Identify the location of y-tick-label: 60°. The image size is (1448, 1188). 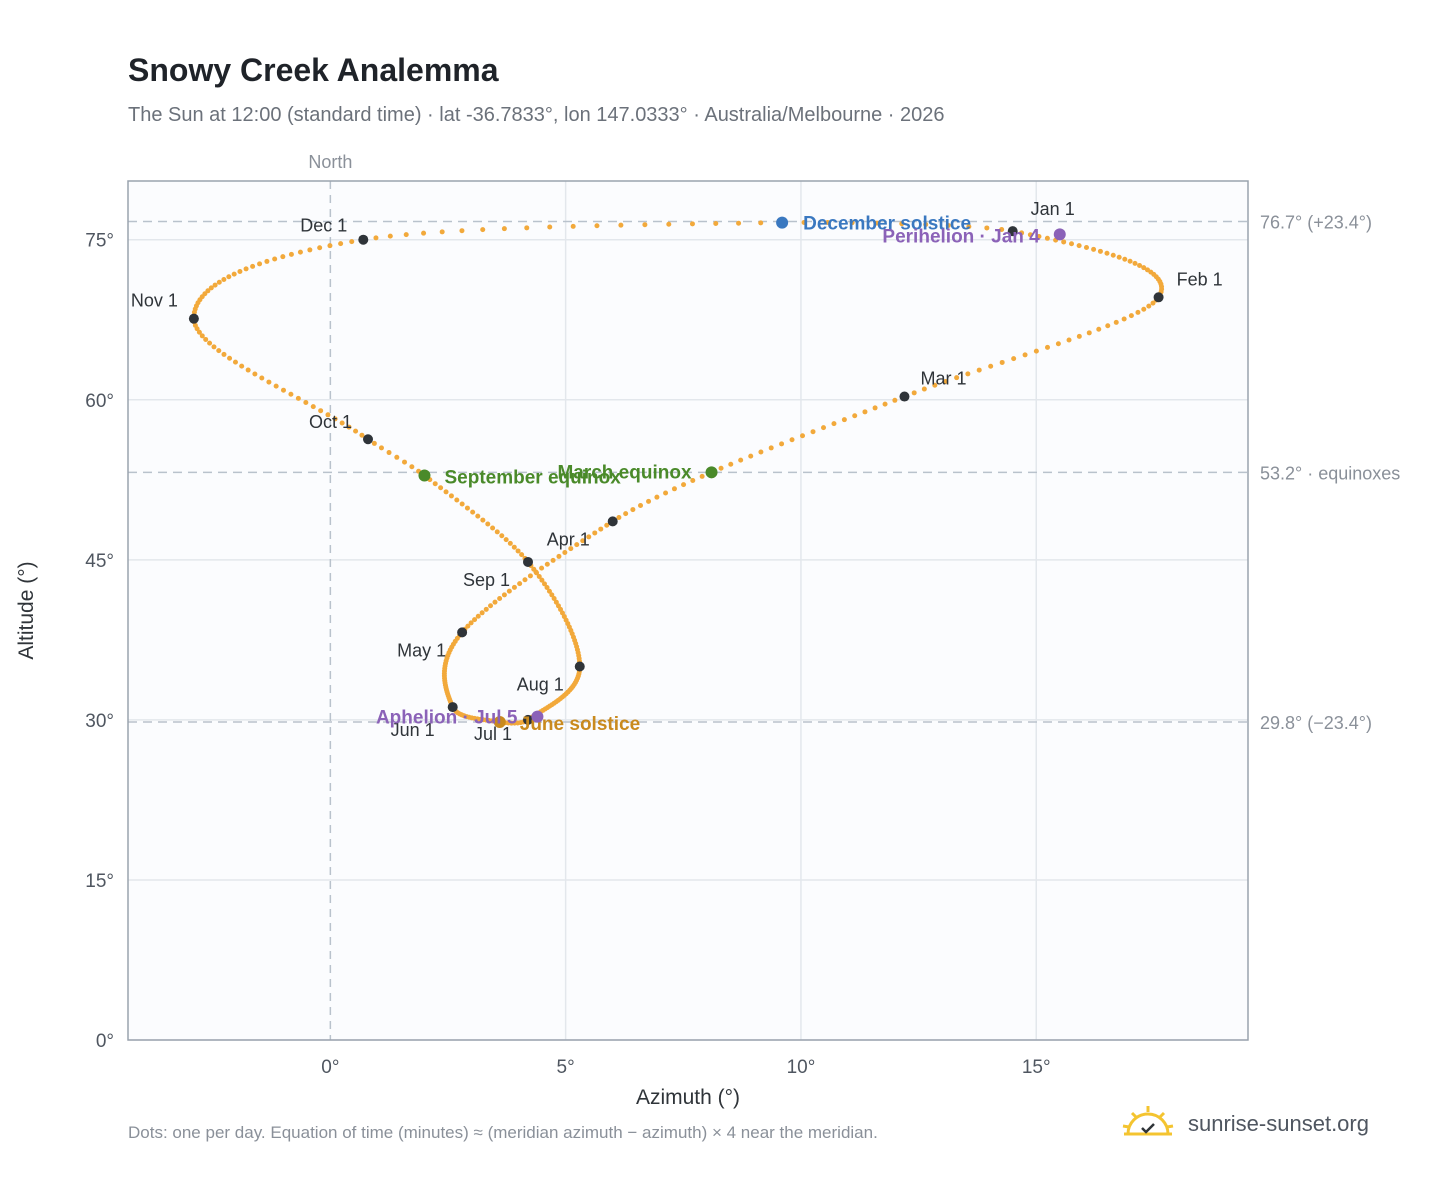
(99, 401).